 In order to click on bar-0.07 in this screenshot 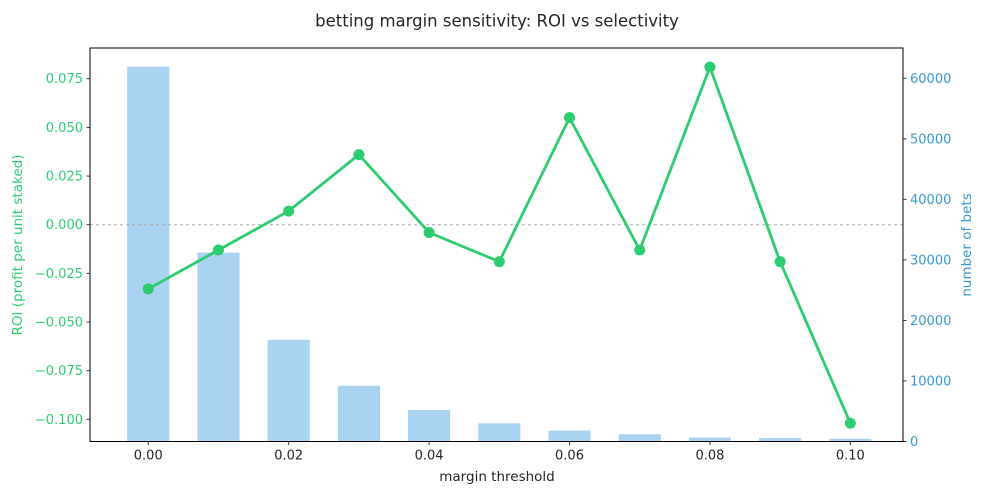, I will do `click(639, 438)`.